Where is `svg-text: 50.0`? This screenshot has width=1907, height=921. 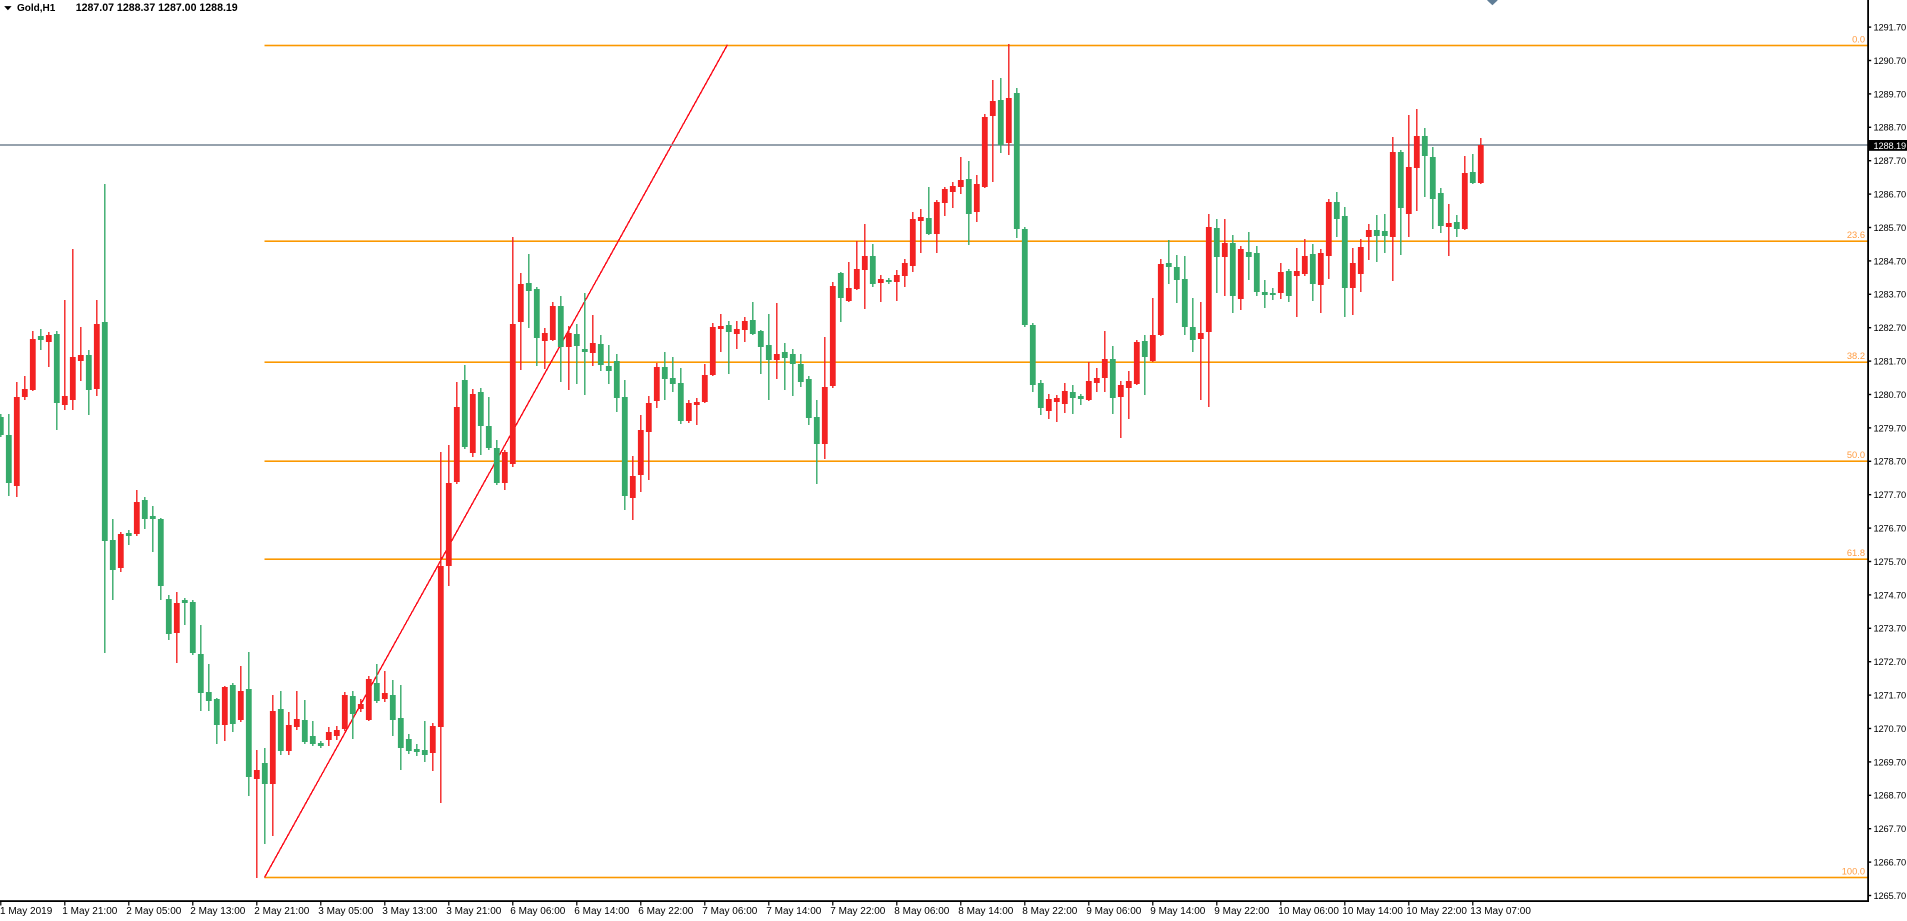
svg-text: 50.0 is located at coordinates (1856, 455).